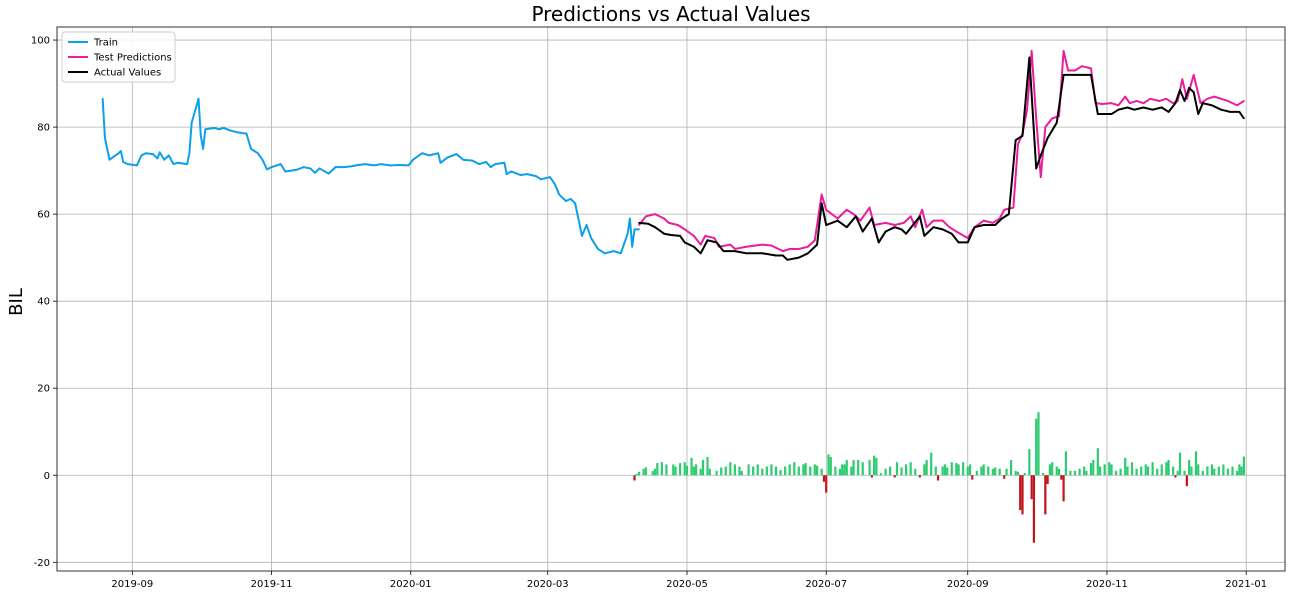 This screenshot has width=1292, height=595. Describe the element at coordinates (43, 389) in the screenshot. I see `y-tick-label: 20` at that location.